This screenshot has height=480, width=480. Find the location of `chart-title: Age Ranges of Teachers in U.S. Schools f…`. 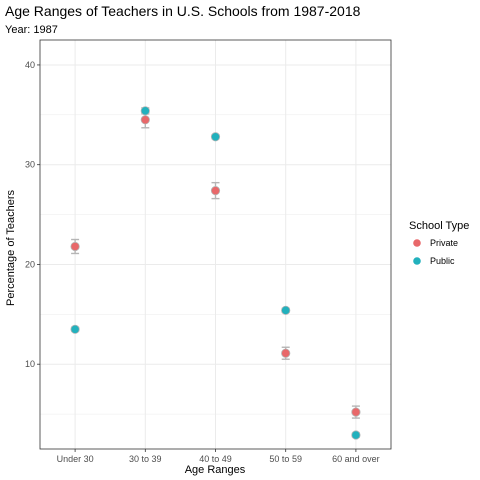

chart-title: Age Ranges of Teachers in U.S. Schools f… is located at coordinates (183, 11).